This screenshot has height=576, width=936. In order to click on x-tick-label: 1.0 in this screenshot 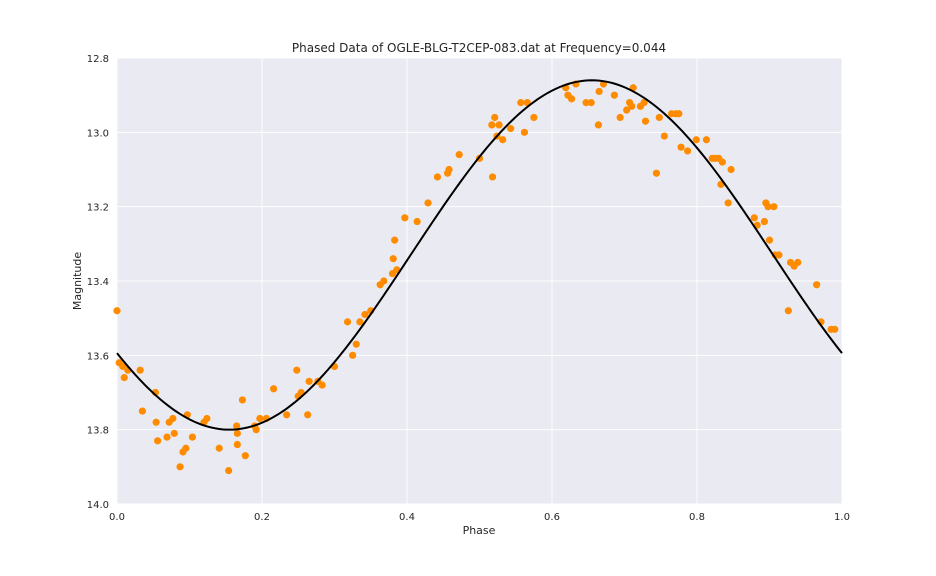, I will do `click(842, 517)`.